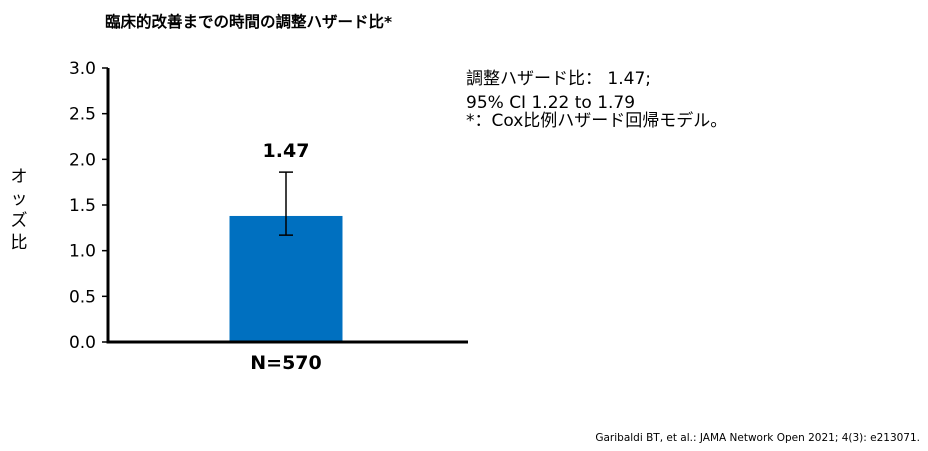 The image size is (928, 451). What do you see at coordinates (82, 115) in the screenshot?
I see `y-tick-label: 2.5` at bounding box center [82, 115].